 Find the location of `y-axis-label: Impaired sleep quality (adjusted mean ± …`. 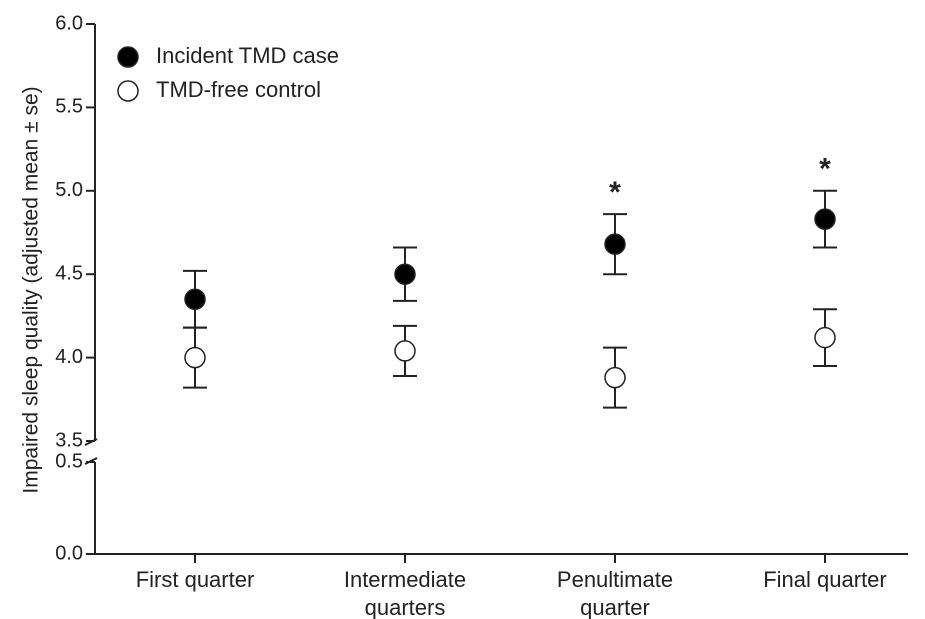

y-axis-label: Impaired sleep quality (adjusted mean ± … is located at coordinates (31, 289).